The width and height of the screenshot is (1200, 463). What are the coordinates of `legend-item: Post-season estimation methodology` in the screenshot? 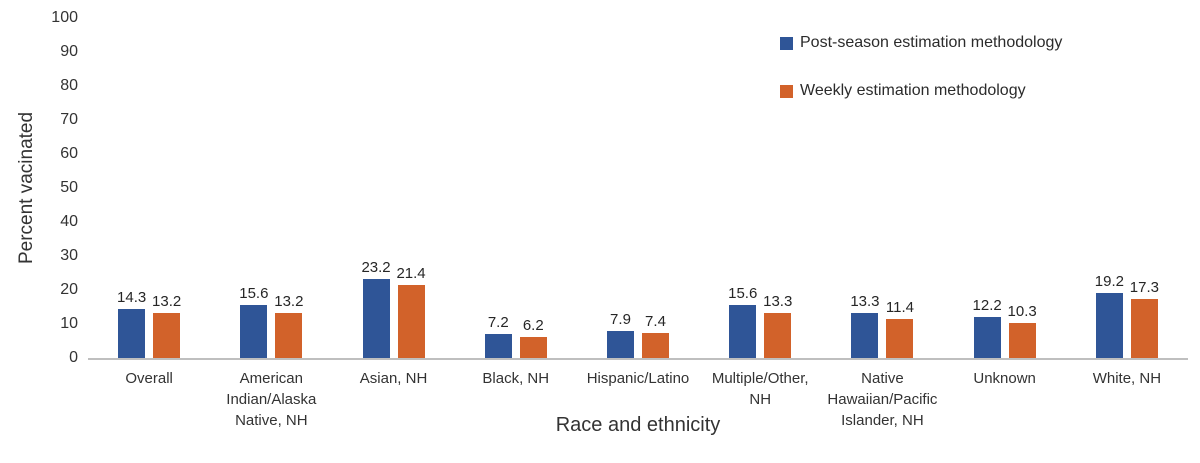 It's located at (921, 43).